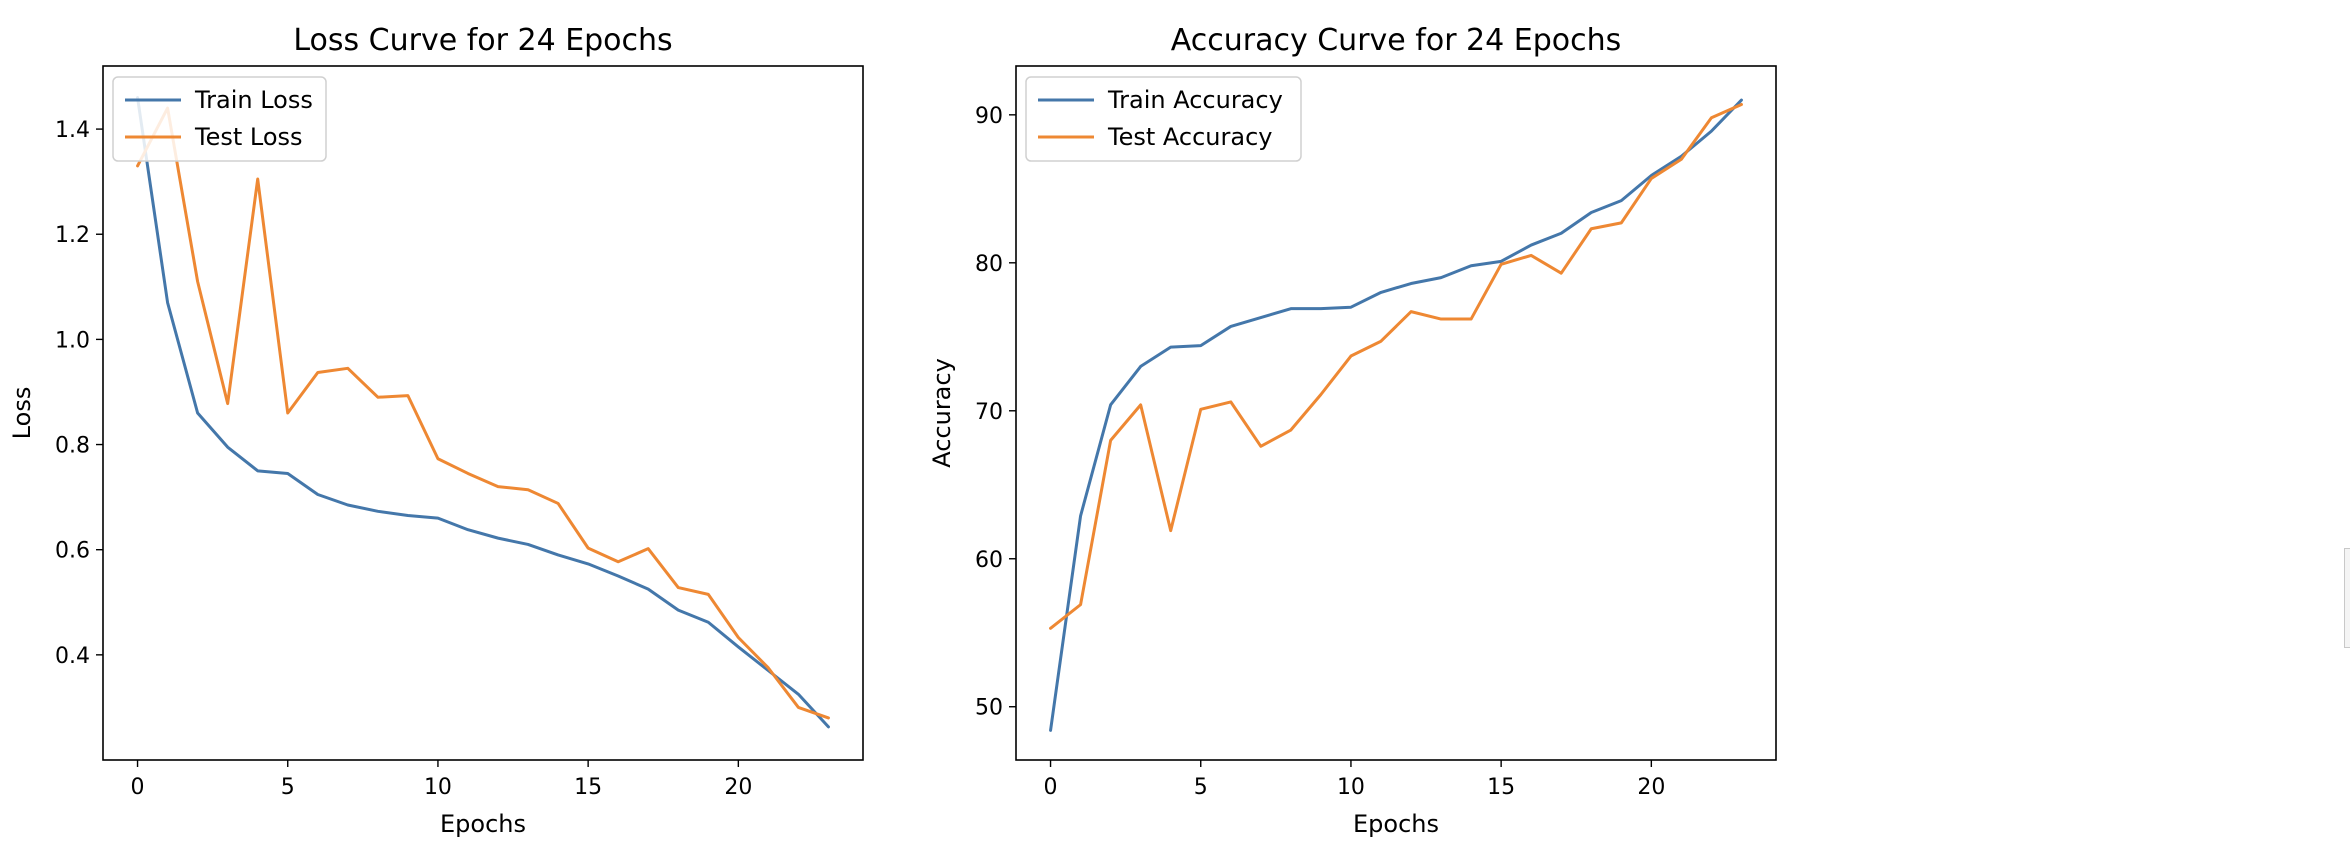 This screenshot has height=854, width=2350. Describe the element at coordinates (989, 560) in the screenshot. I see `accuracy-y-tick-label: 60` at that location.